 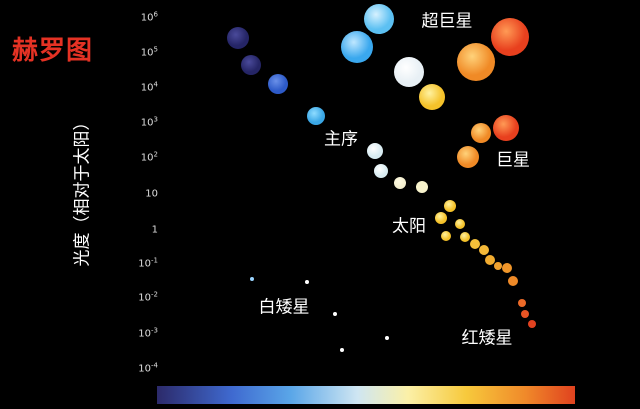 What do you see at coordinates (447, 21) in the screenshot?
I see `label-supergiants: 超巨星` at bounding box center [447, 21].